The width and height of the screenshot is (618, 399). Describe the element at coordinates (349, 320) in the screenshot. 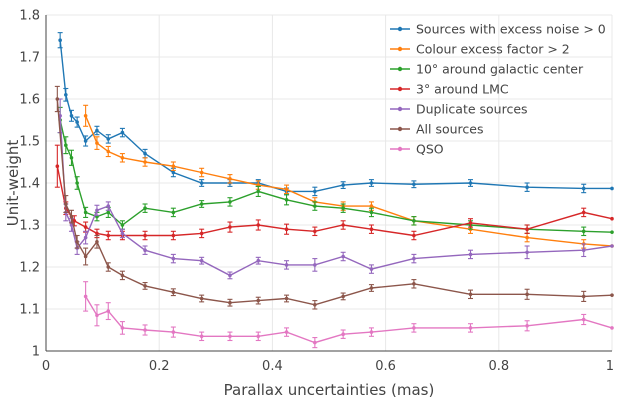

I see `series-line` at that location.